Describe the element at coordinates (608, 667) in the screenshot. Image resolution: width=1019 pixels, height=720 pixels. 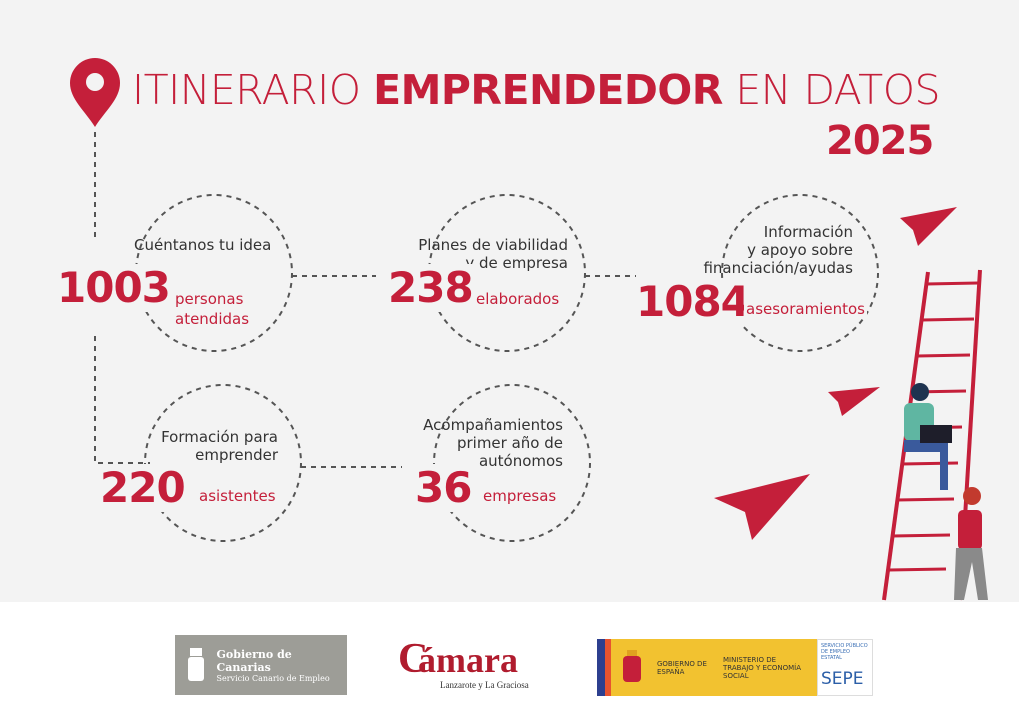
I see `flag-stripe` at that location.